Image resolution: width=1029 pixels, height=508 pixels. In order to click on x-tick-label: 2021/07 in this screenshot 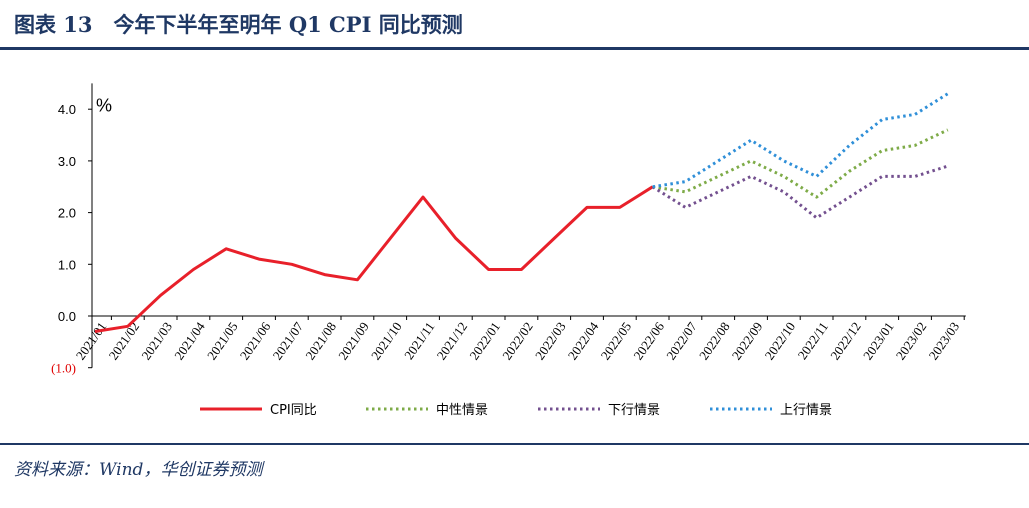, I will do `click(288, 341)`.